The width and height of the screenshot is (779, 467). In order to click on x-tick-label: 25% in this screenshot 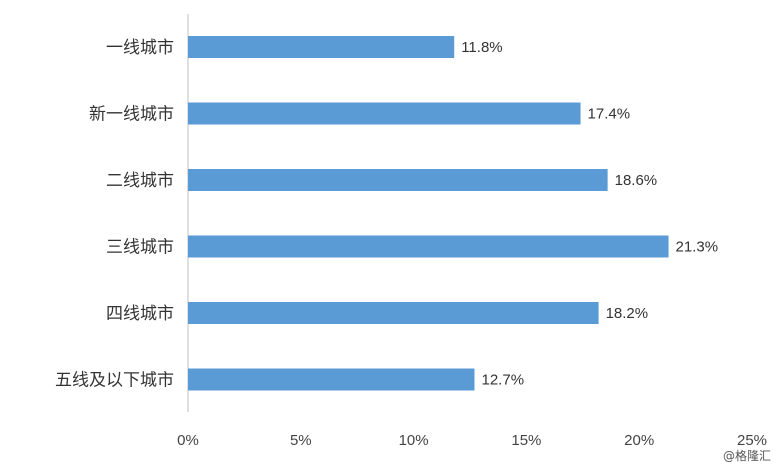, I will do `click(752, 440)`.